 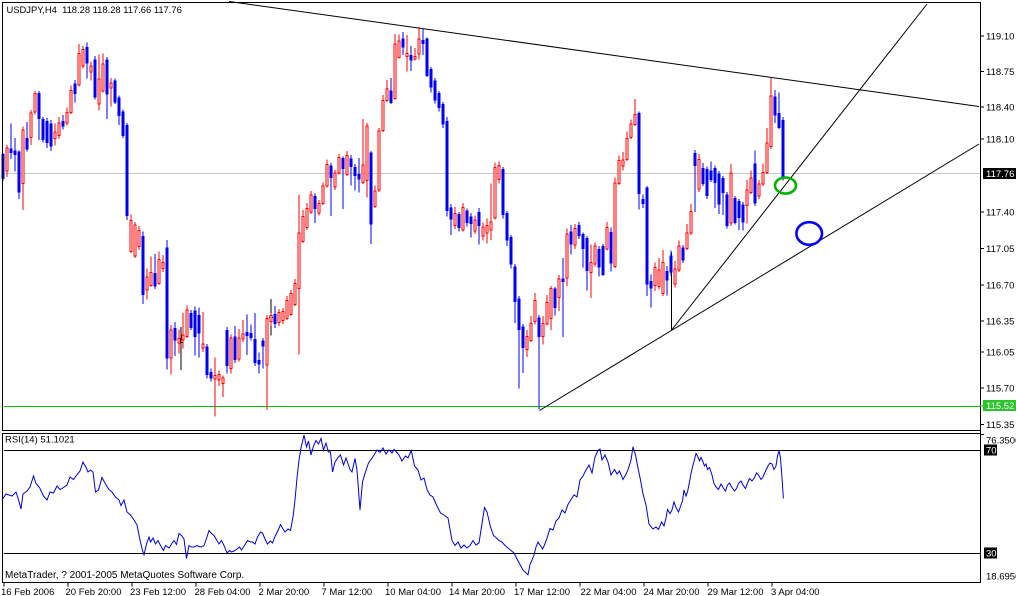 What do you see at coordinates (347, 591) in the screenshot?
I see `svg-text: 7 Mar 12:00` at bounding box center [347, 591].